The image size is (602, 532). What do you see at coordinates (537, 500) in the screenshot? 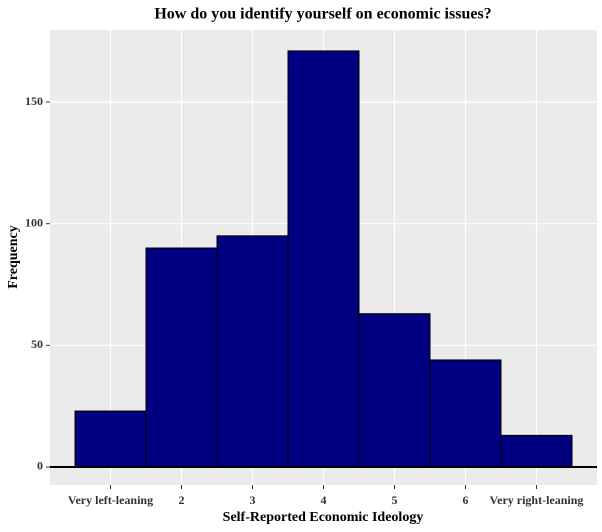
I see `x-tick-label: Very right-leaning` at bounding box center [537, 500].